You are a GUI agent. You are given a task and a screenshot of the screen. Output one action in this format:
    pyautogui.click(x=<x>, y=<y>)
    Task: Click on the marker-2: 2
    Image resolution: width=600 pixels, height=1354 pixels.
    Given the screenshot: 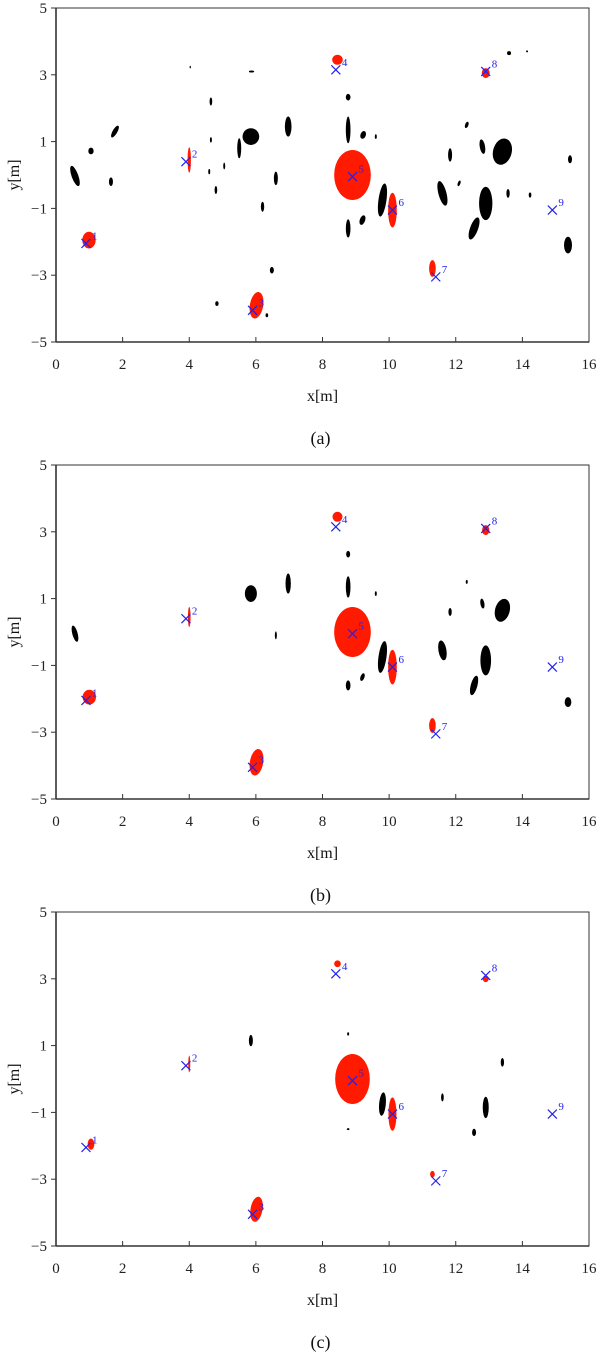 What is the action you would take?
    pyautogui.click(x=188, y=615)
    